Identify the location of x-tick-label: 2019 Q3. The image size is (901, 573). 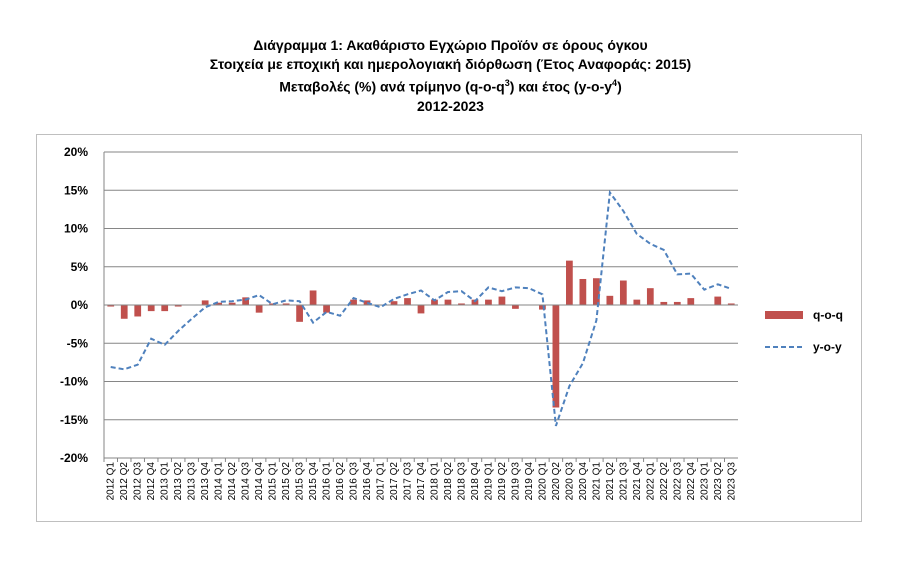
(515, 481).